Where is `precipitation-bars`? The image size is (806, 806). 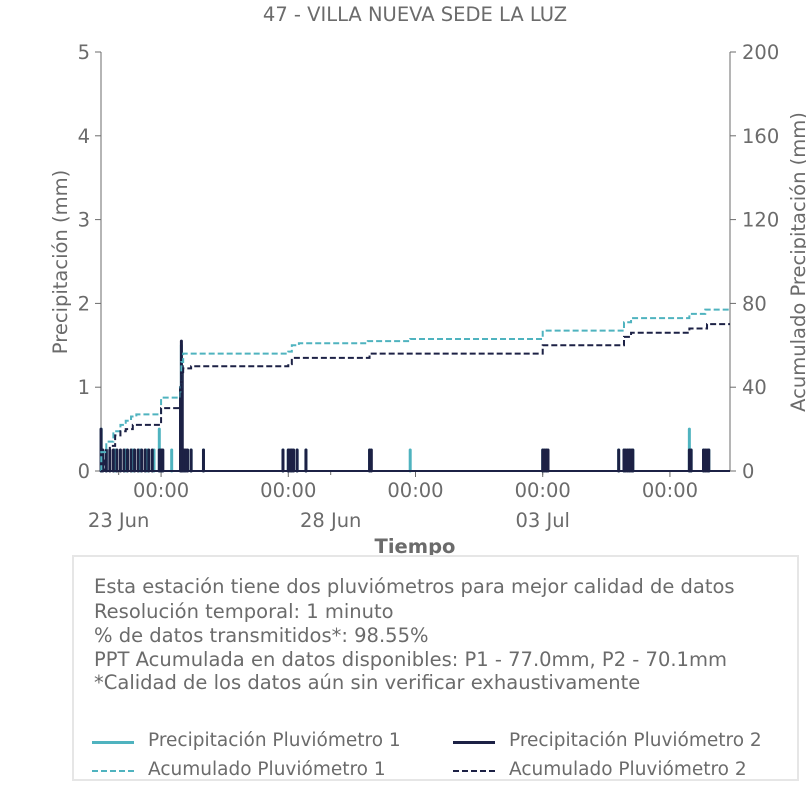
precipitation-bars is located at coordinates (414, 406).